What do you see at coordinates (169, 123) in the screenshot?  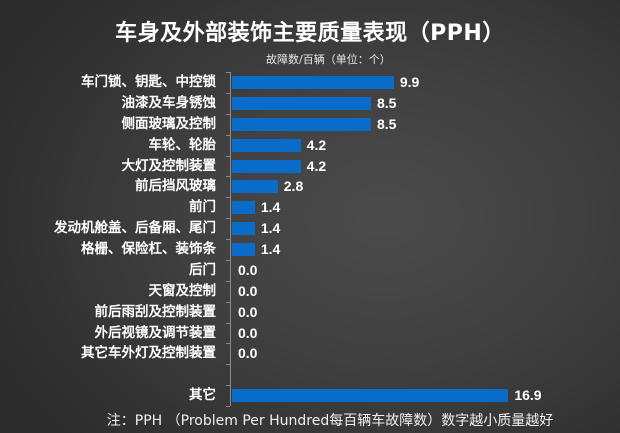 I see `category-label: 侧面玻璃及控制` at bounding box center [169, 123].